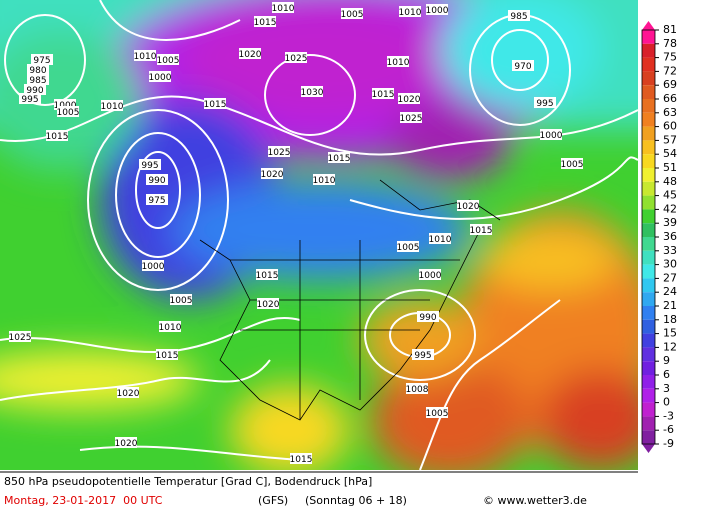 The width and height of the screenshot is (704, 517). Describe the element at coordinates (535, 500) in the screenshot. I see `footer-copyright: © www.wetter3.de` at that location.